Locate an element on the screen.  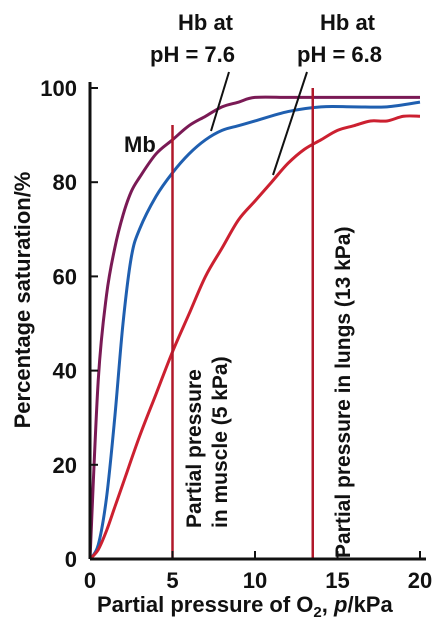
x-tick-label: 20 is located at coordinates (420, 580).